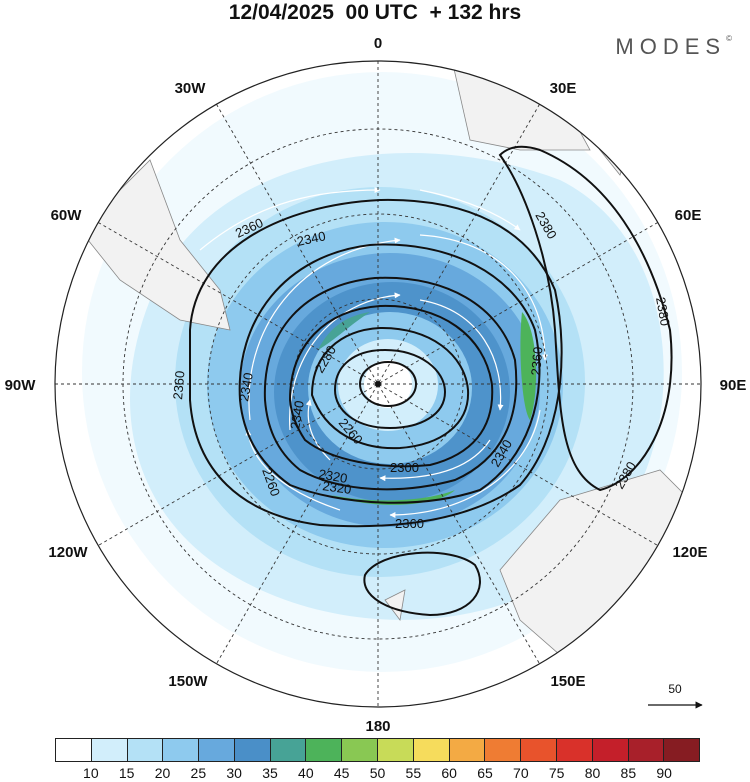 The width and height of the screenshot is (750, 782). Describe the element at coordinates (126, 773) in the screenshot. I see `colorbar-tick-label: 15` at that location.